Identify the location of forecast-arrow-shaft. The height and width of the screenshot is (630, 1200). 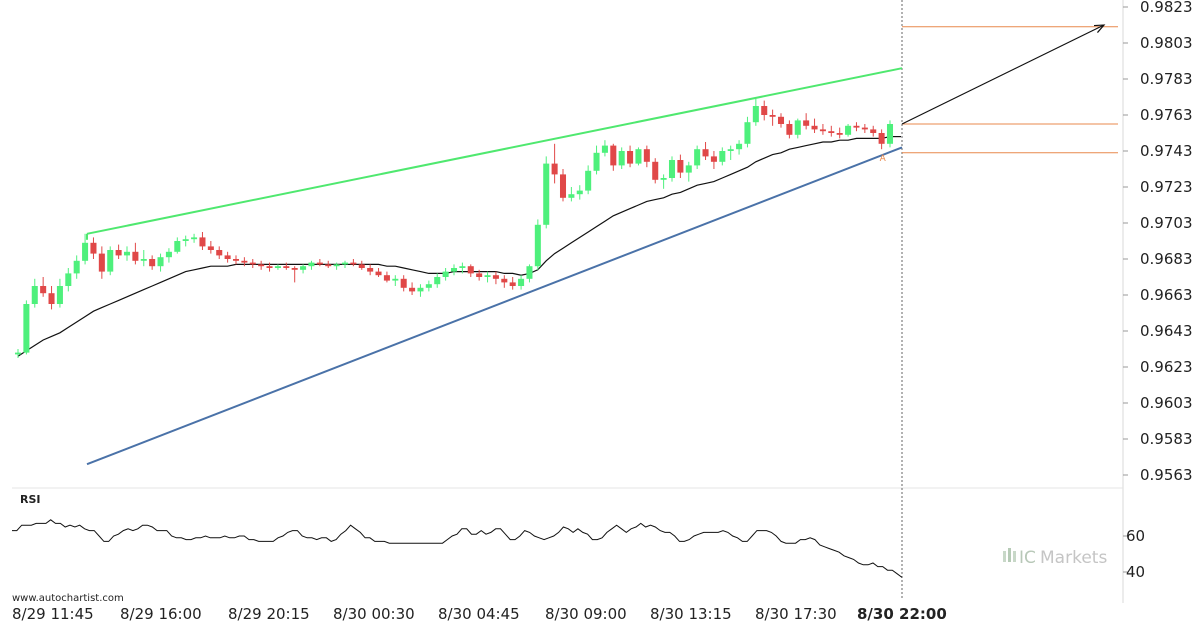
(1003, 74).